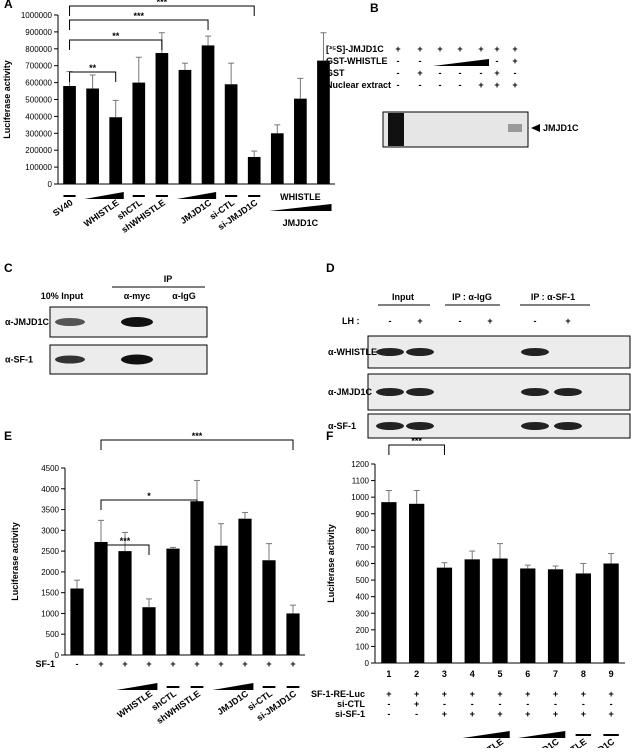  What do you see at coordinates (62, 296) in the screenshot?
I see `lane-label: 10% Input` at bounding box center [62, 296].